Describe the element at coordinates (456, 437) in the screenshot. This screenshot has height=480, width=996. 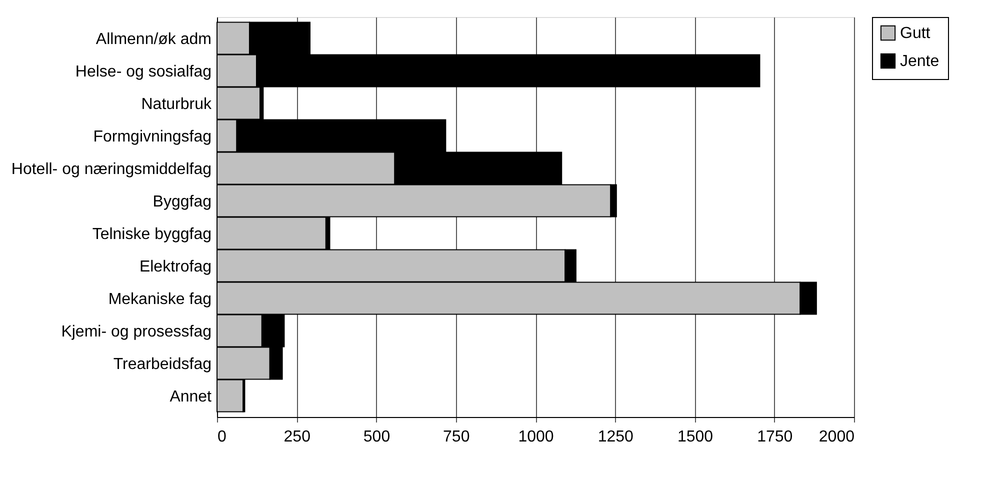
I see `x-tick-label: 750` at that location.